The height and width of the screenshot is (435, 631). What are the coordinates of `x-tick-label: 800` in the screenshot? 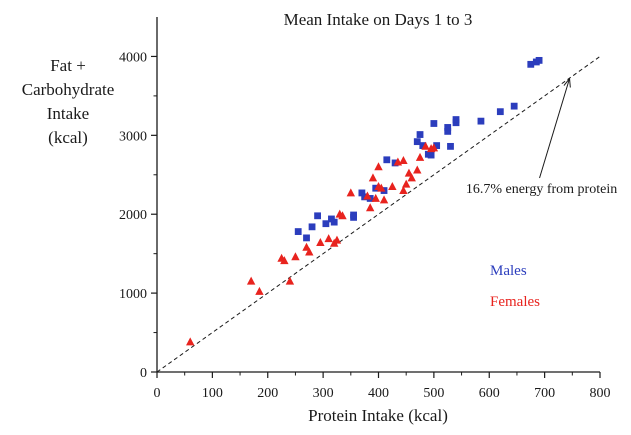 It's located at (600, 393).